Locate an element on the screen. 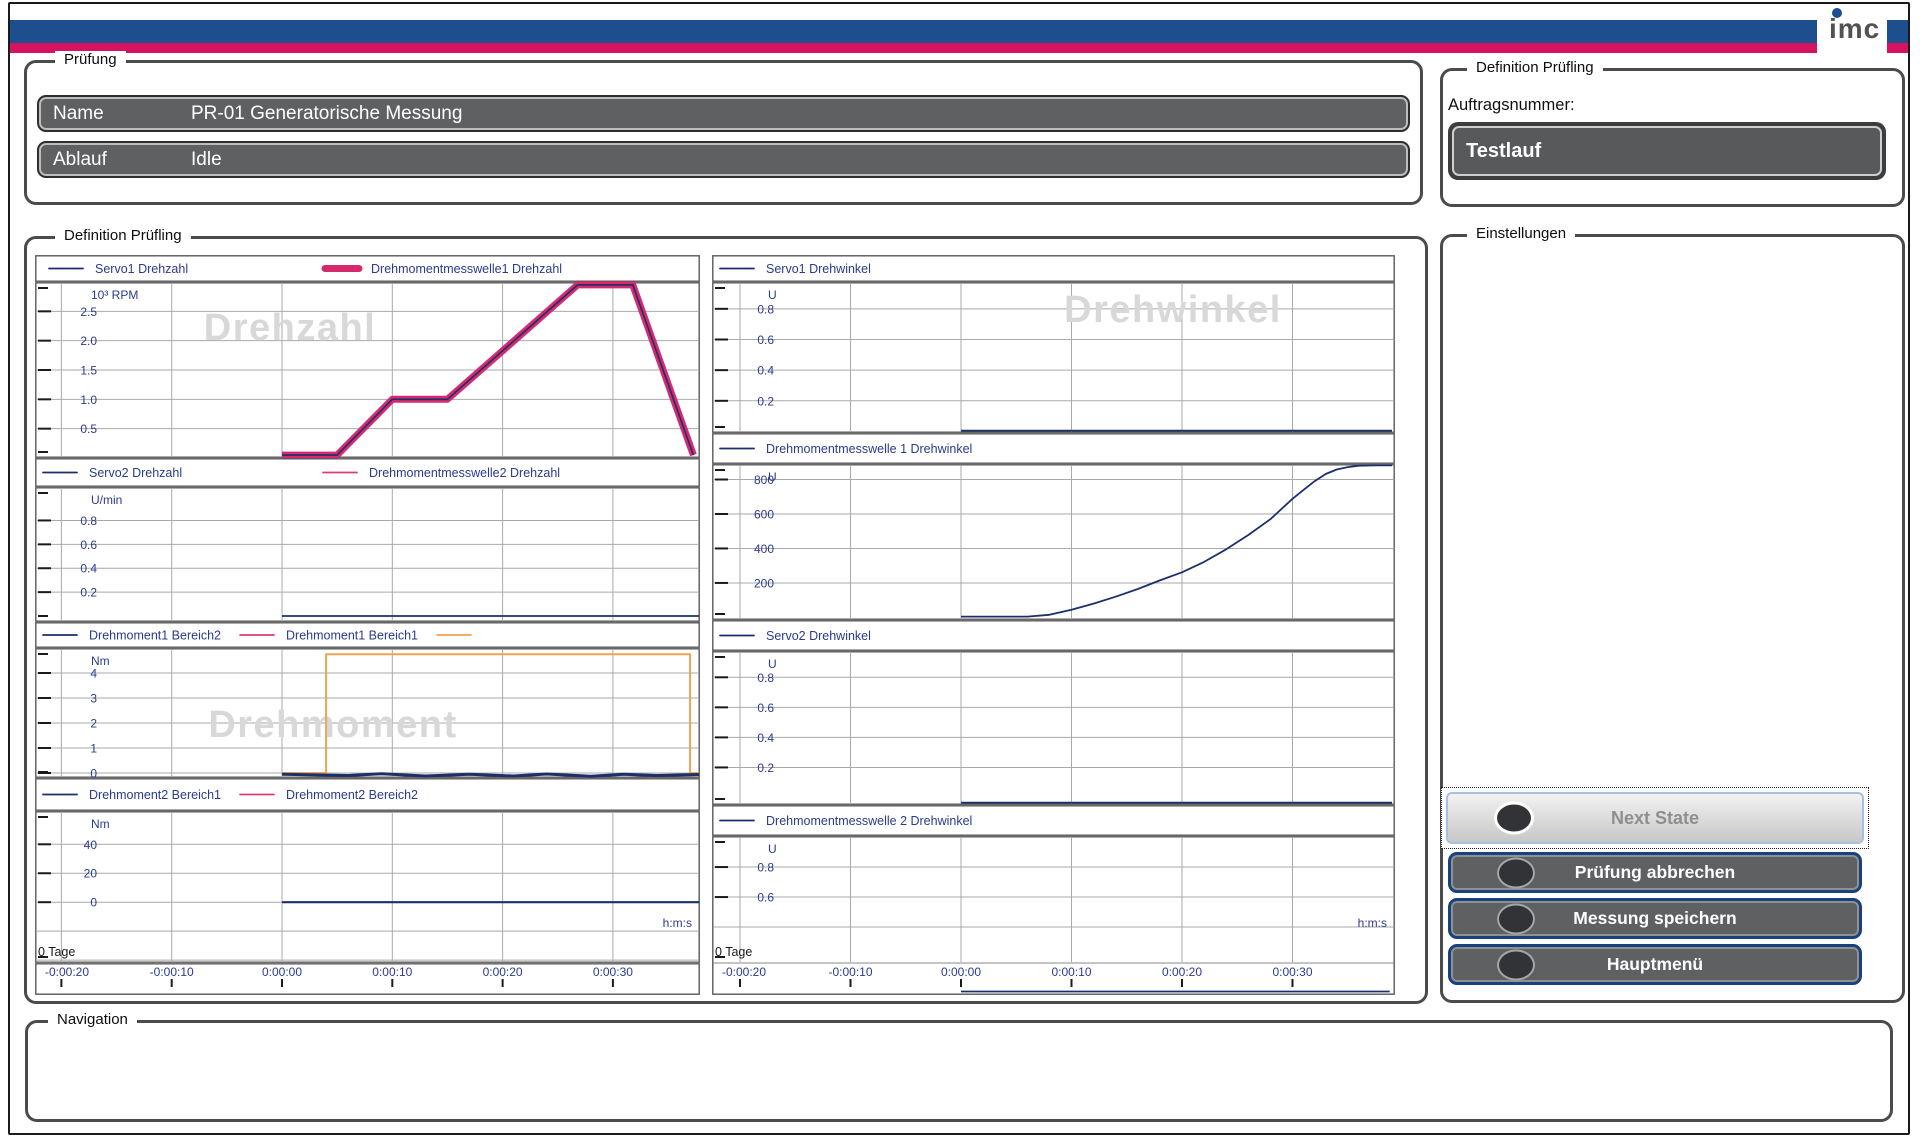 This screenshot has width=1920, height=1148. messung-speichern-button: Messung speichern is located at coordinates (1655, 918).